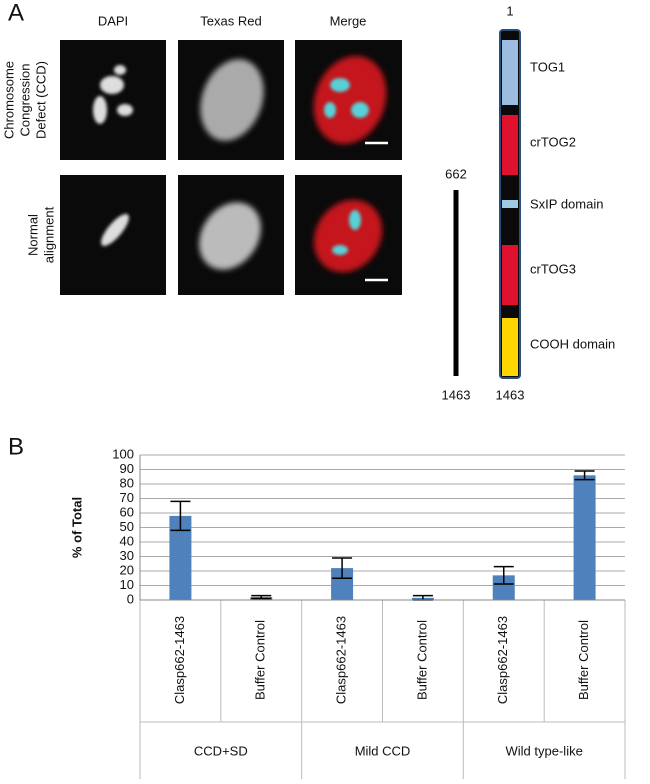 The width and height of the screenshot is (650, 784). Describe the element at coordinates (48, 234) in the screenshot. I see `row-label: alignment` at that location.